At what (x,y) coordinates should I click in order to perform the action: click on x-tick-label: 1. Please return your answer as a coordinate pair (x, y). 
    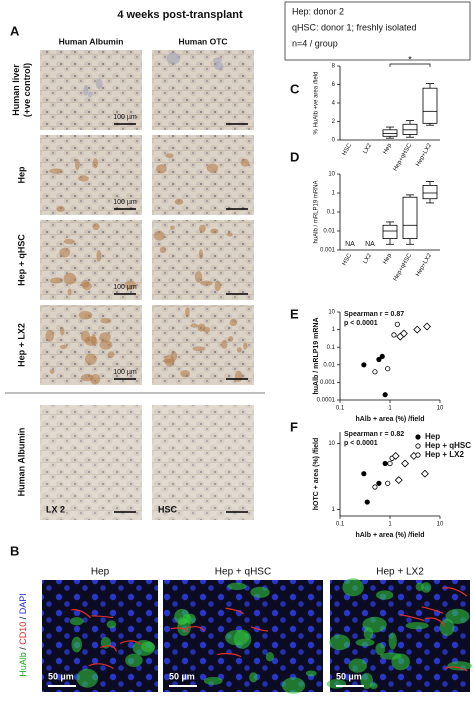
    Looking at the image, I should click on (390, 525).